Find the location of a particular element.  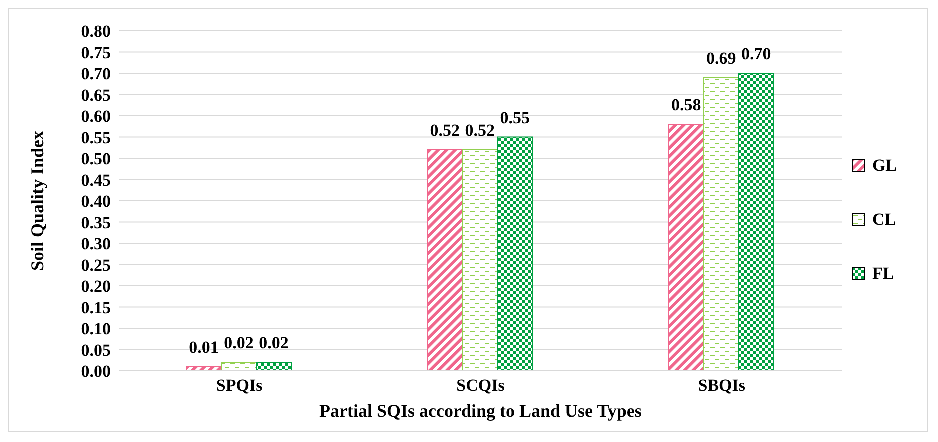

legend-label: CL is located at coordinates (884, 220).